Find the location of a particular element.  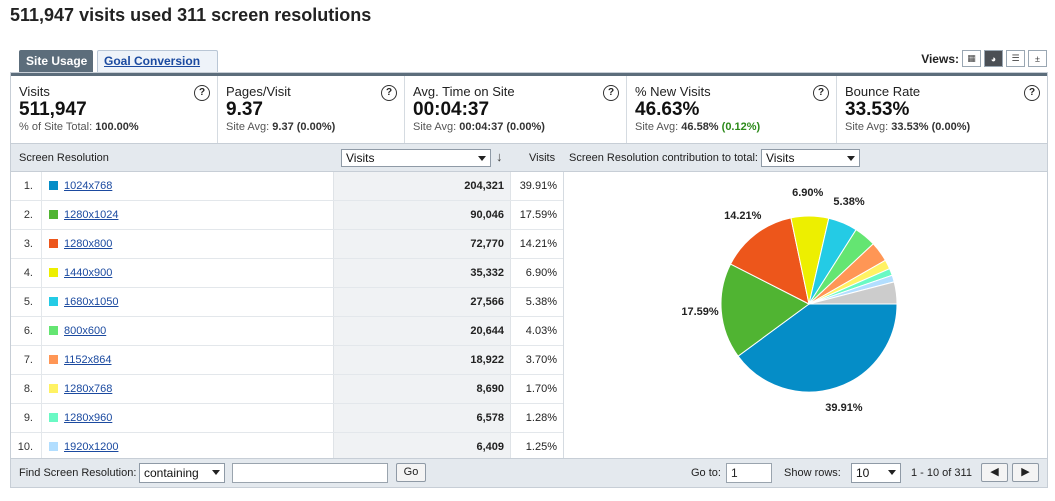

metric-sub: Site Avg: 00:04:37 (0.00%) is located at coordinates (479, 127).